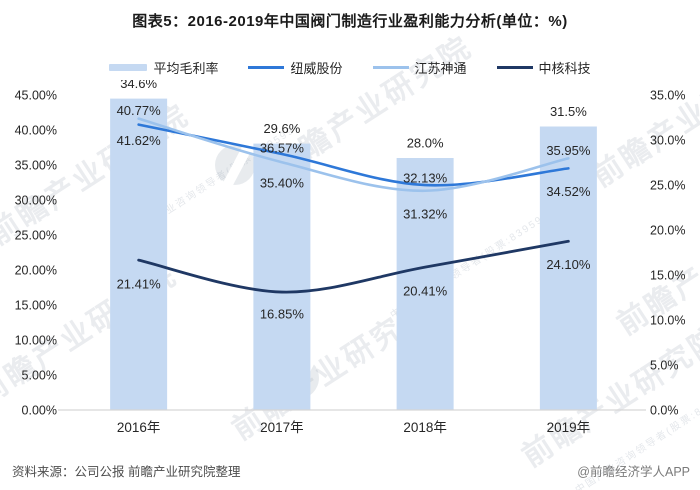  Describe the element at coordinates (36, 236) in the screenshot. I see `left-axis-tick: 25.00%` at that location.